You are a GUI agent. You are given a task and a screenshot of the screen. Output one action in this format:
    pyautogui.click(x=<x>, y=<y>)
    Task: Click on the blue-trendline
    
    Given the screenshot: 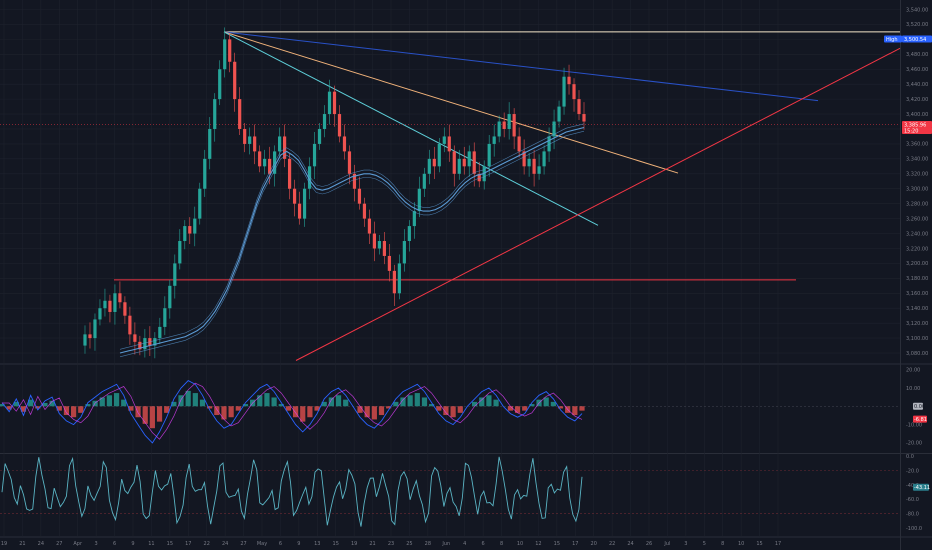 What is the action you would take?
    pyautogui.click(x=521, y=66)
    